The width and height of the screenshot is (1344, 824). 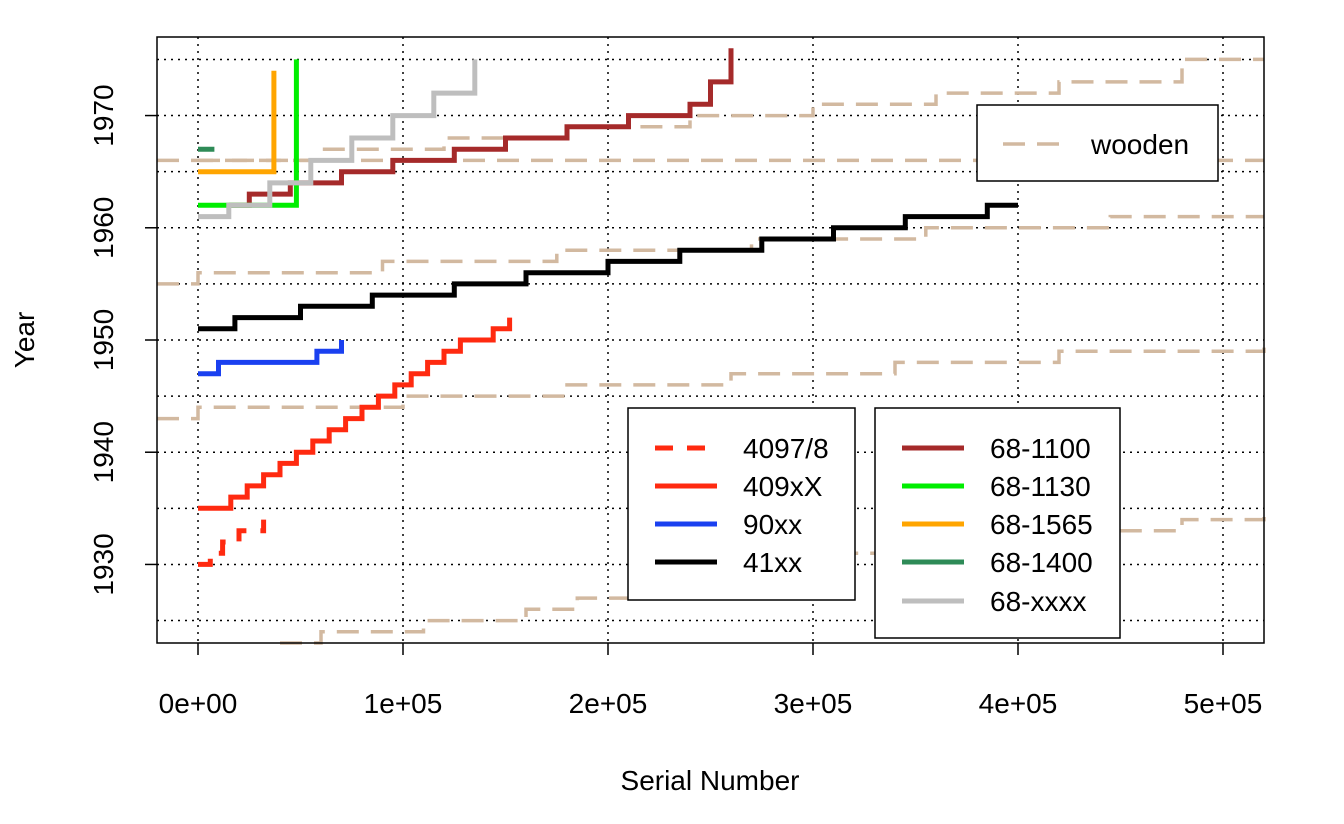 What do you see at coordinates (103, 340) in the screenshot?
I see `y-tick-label: 1950` at bounding box center [103, 340].